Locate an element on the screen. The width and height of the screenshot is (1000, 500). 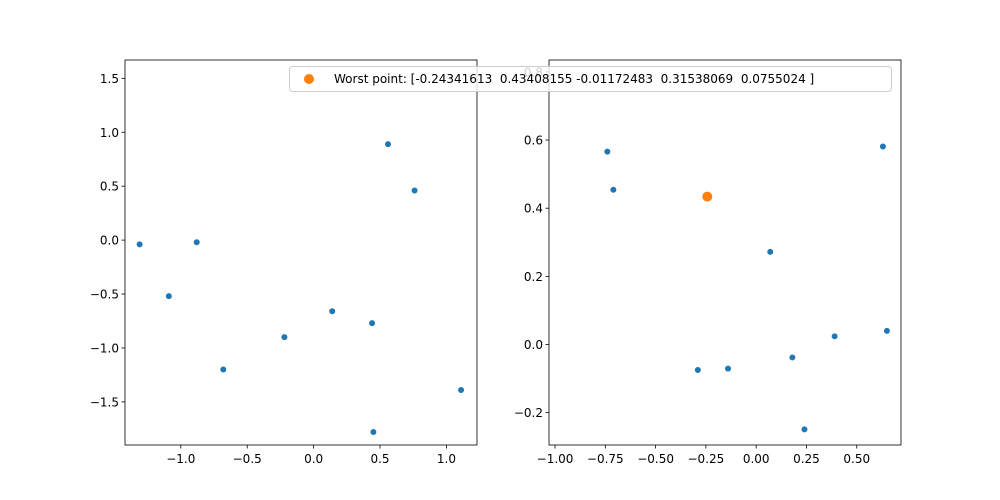
y-tick-label: 0.5 is located at coordinates (109, 187).